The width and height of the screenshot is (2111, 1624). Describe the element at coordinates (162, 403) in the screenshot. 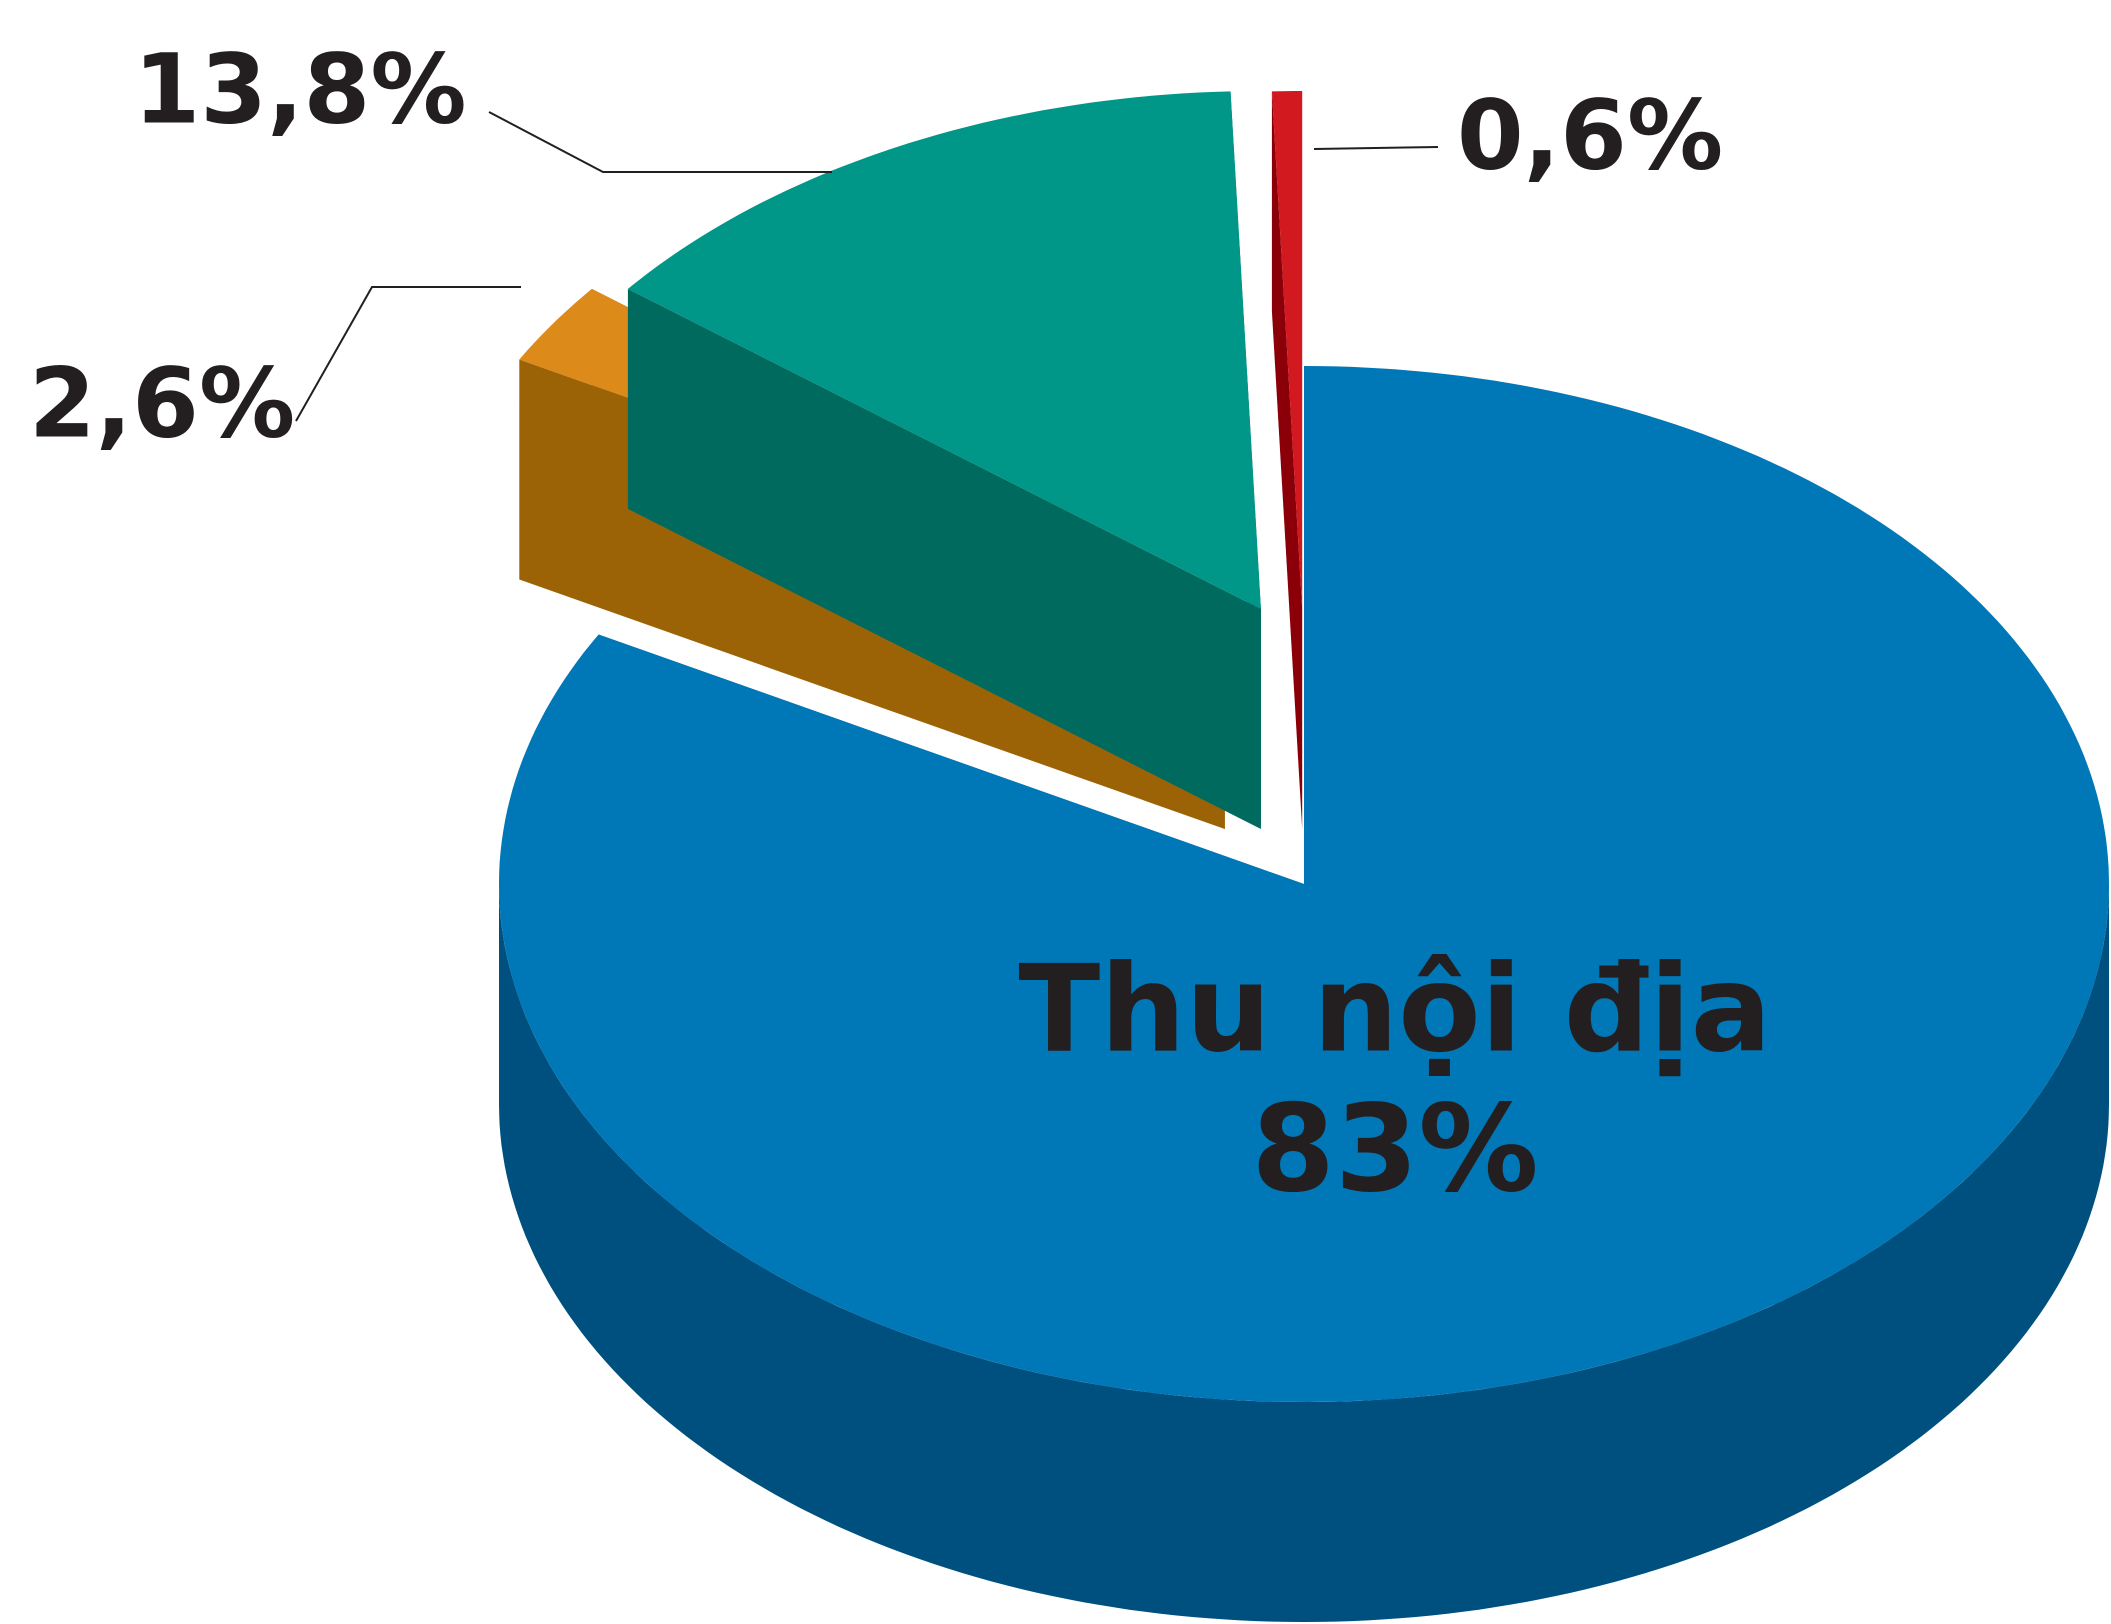

I see `slice-value-label: 2,6%` at that location.